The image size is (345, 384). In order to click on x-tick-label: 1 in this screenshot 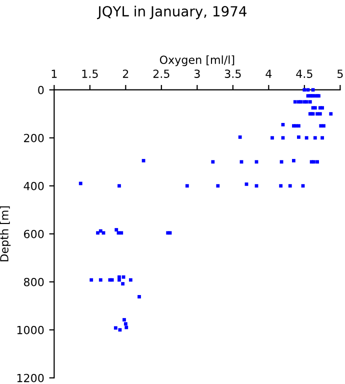, I will do `click(54, 74)`.